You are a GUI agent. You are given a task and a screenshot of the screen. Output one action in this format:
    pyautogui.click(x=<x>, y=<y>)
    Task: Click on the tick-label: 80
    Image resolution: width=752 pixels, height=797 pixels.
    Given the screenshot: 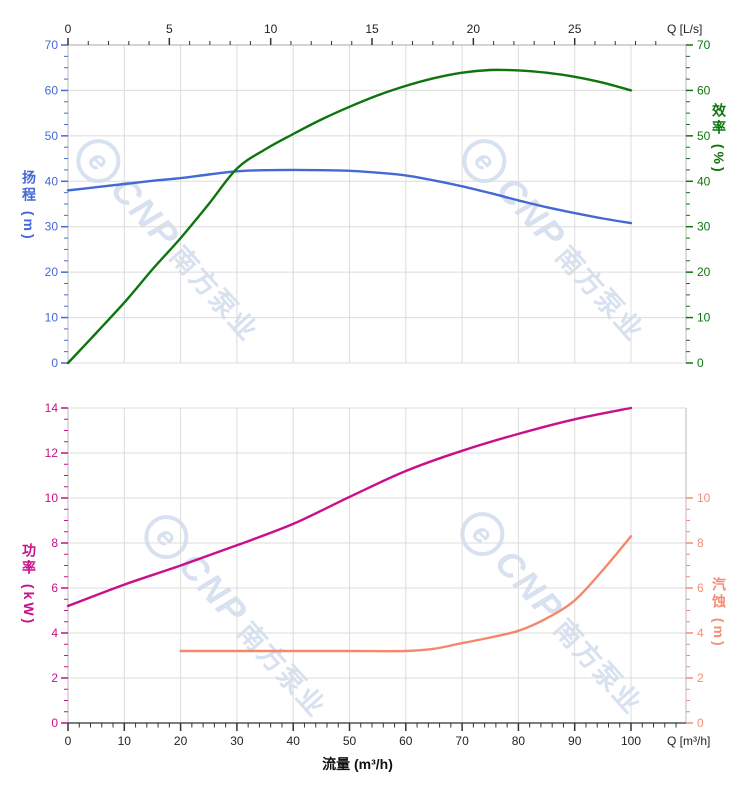 What is the action you would take?
    pyautogui.click(x=519, y=741)
    